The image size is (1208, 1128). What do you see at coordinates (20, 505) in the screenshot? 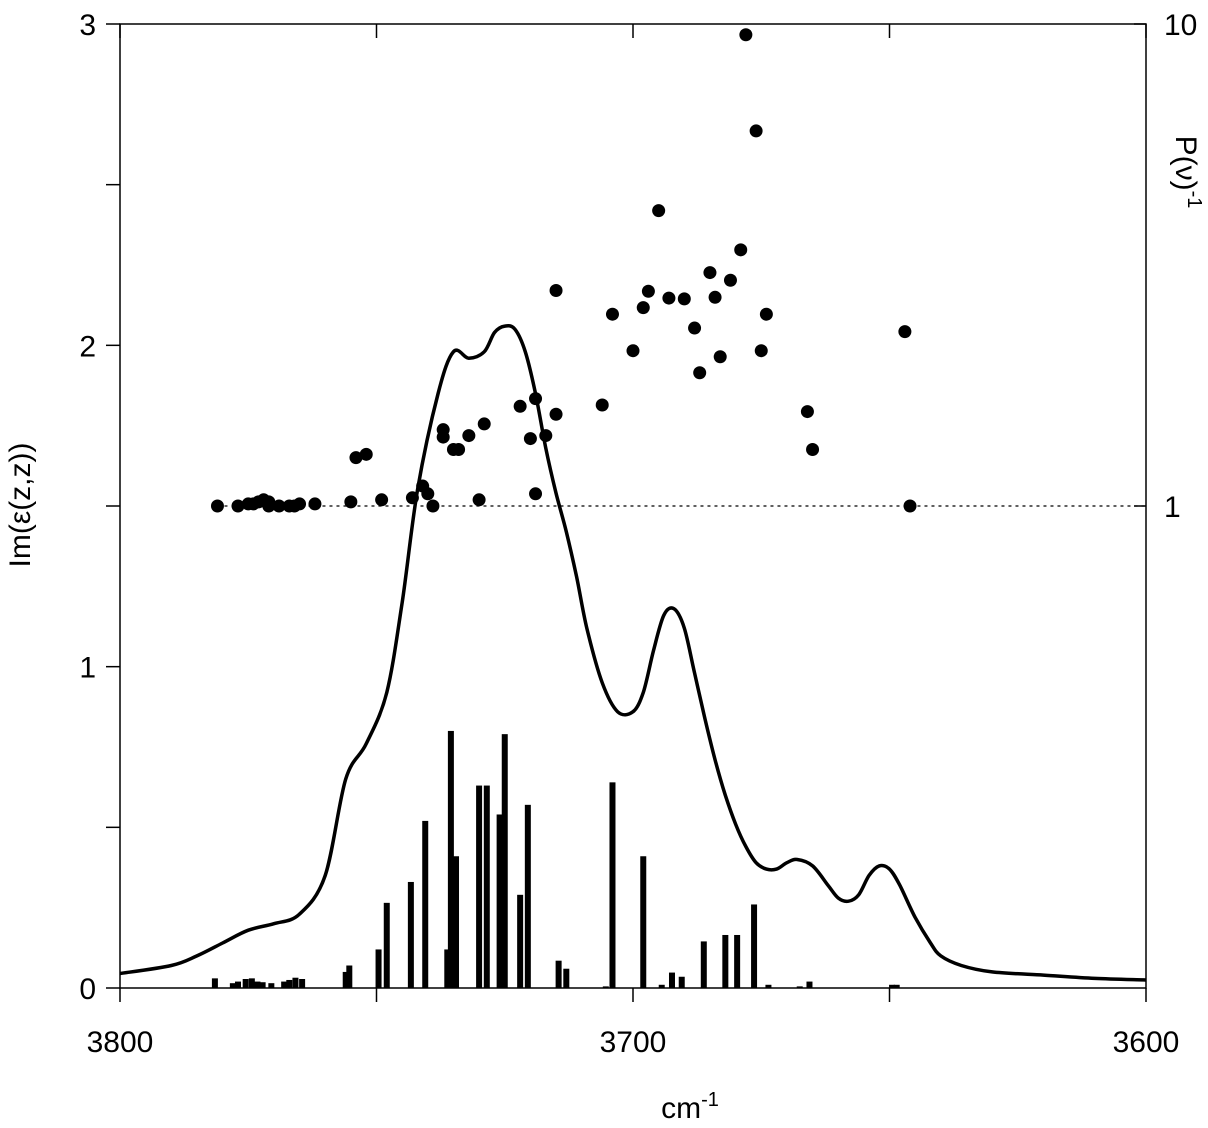
I see `y-left-axis-label: Im(ε(z,z))` at bounding box center [20, 505].